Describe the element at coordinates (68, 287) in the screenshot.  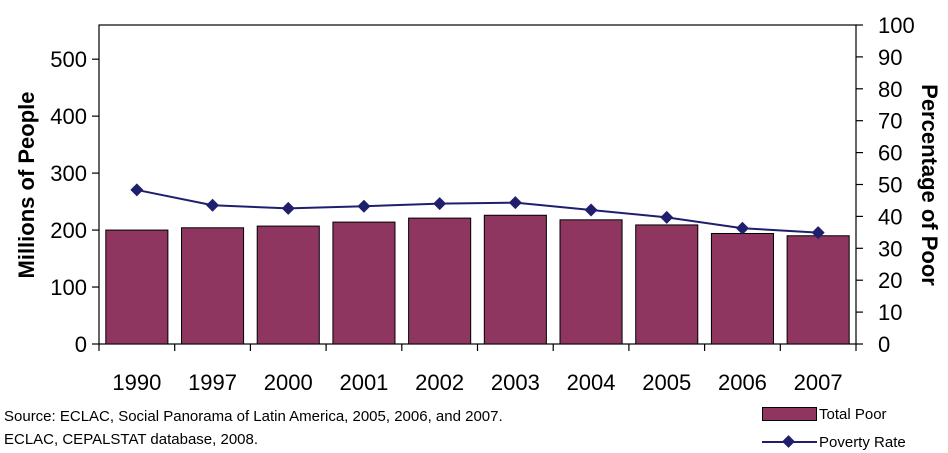
I see `left-tick-label: 100` at that location.